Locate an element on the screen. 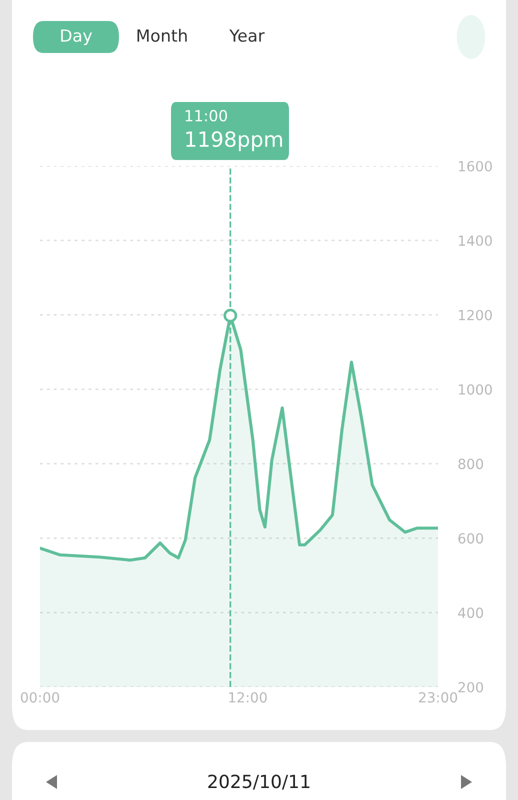  y-tick-label: 800 is located at coordinates (471, 464).